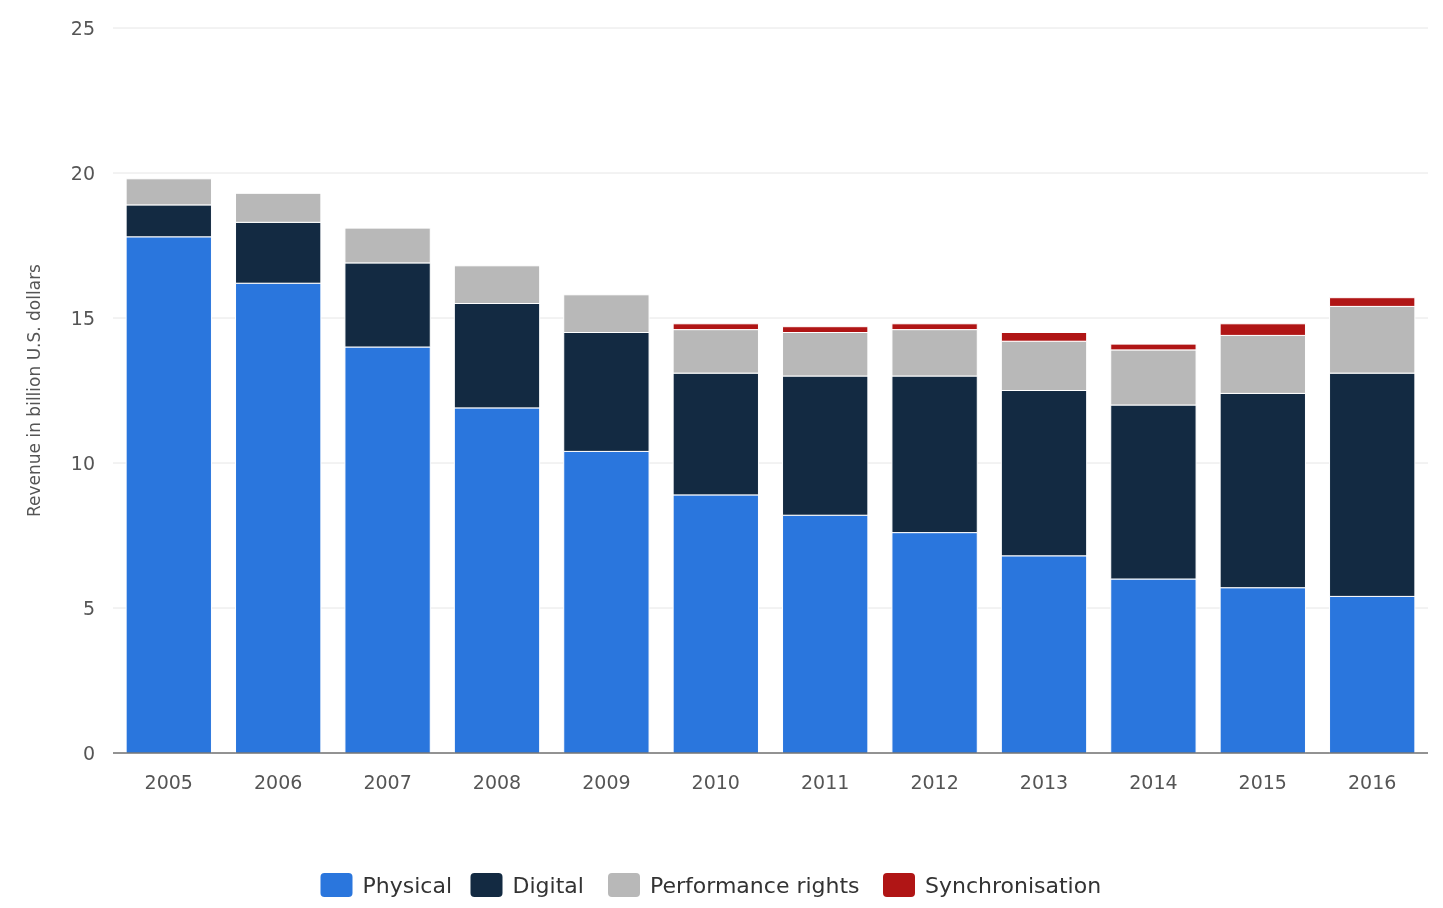 The height and width of the screenshot is (908, 1443). I want to click on x-tick-label: 2010, so click(715, 782).